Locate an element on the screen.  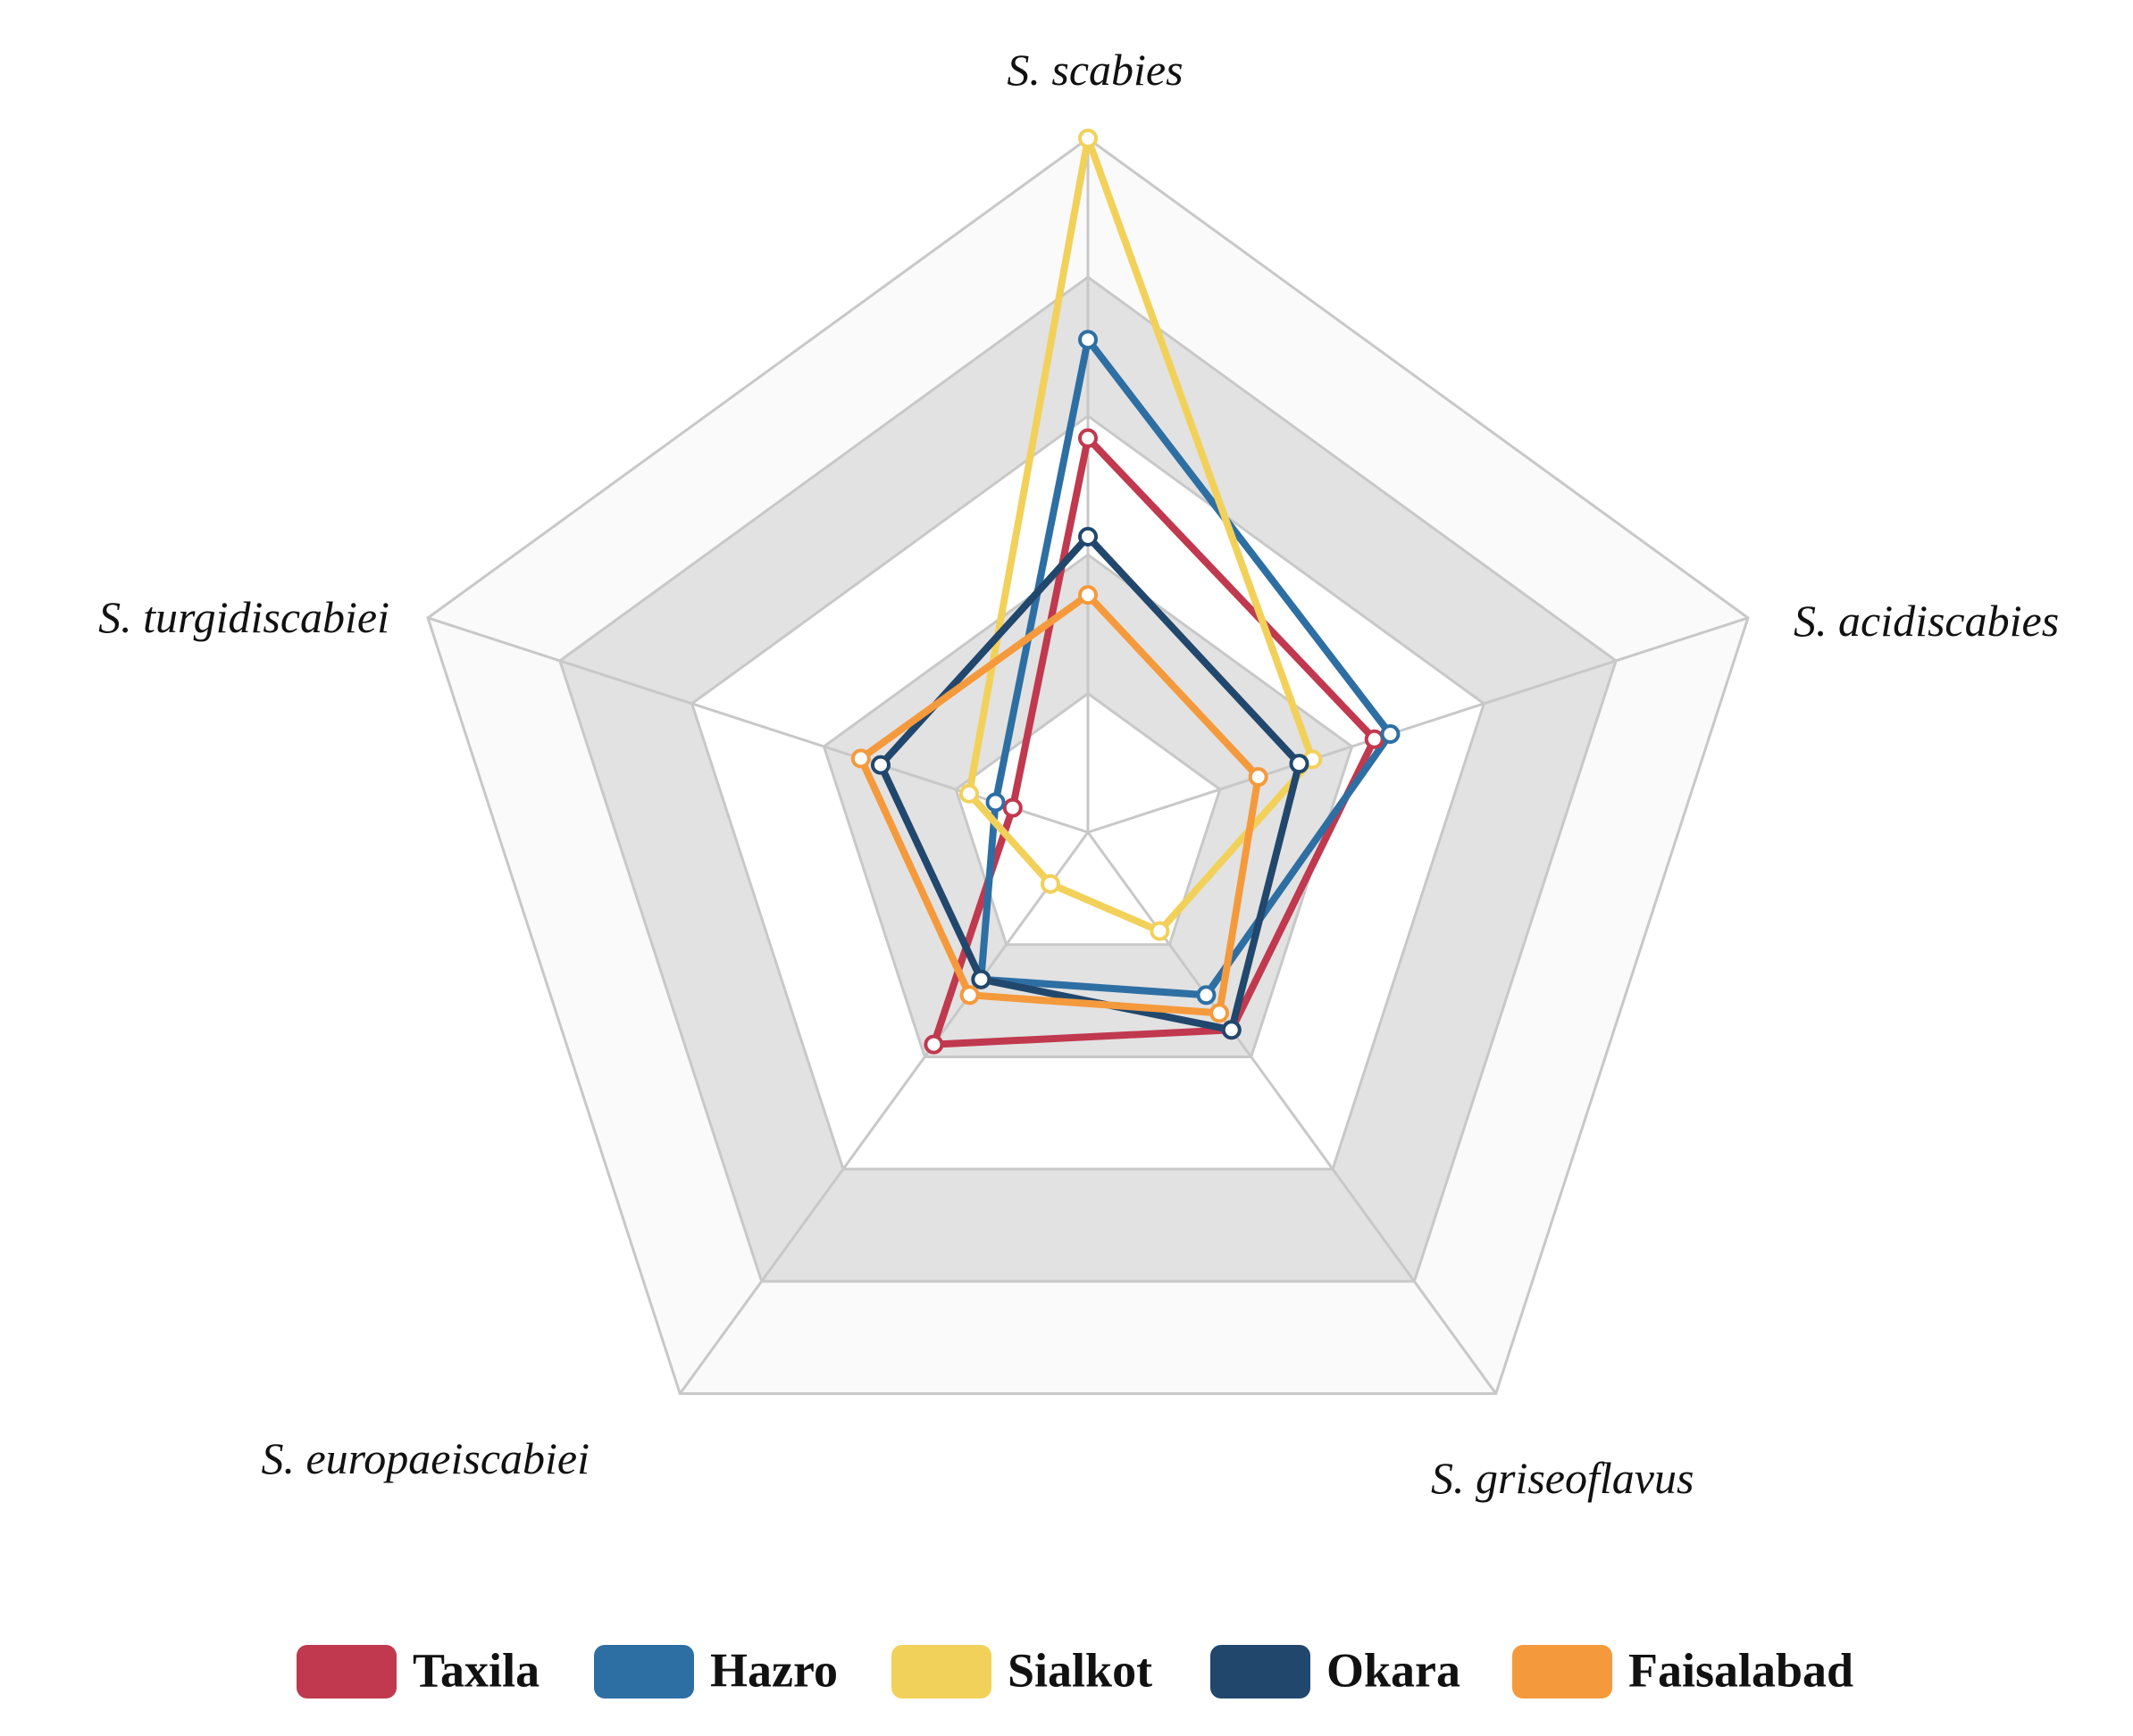
axis-label: S. acidiscabies is located at coordinates (1926, 621).